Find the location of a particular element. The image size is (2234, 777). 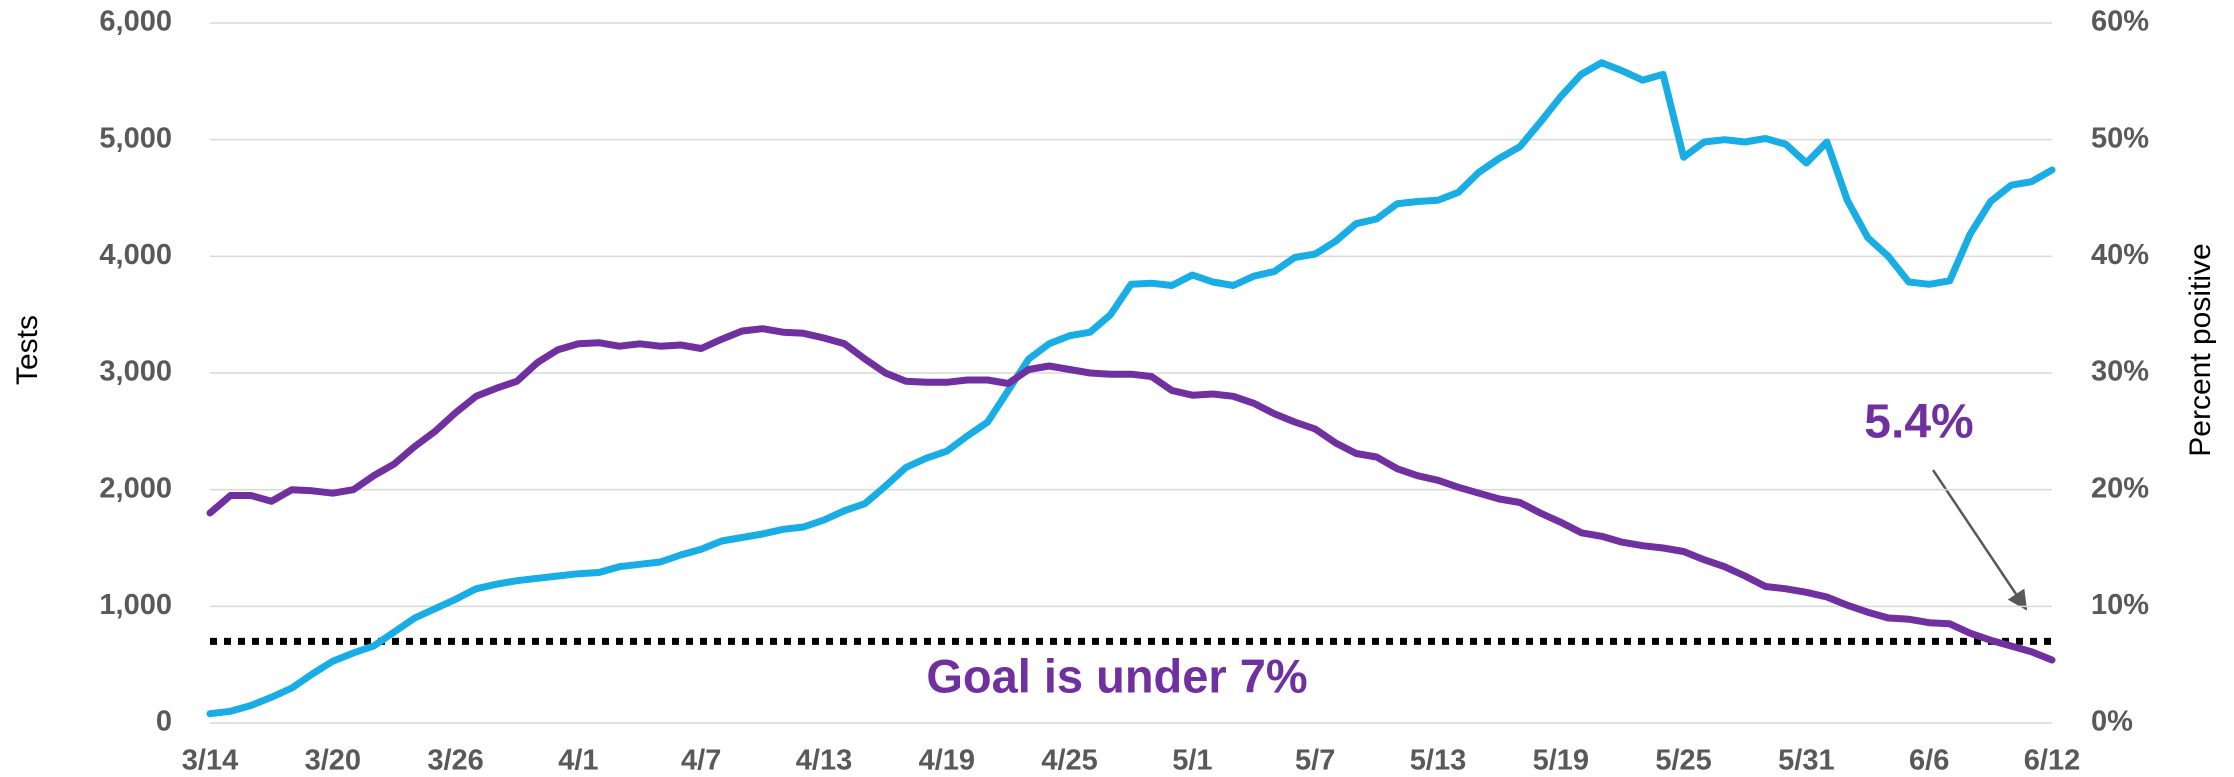

annotation: Goal is under 7% is located at coordinates (1116, 675).